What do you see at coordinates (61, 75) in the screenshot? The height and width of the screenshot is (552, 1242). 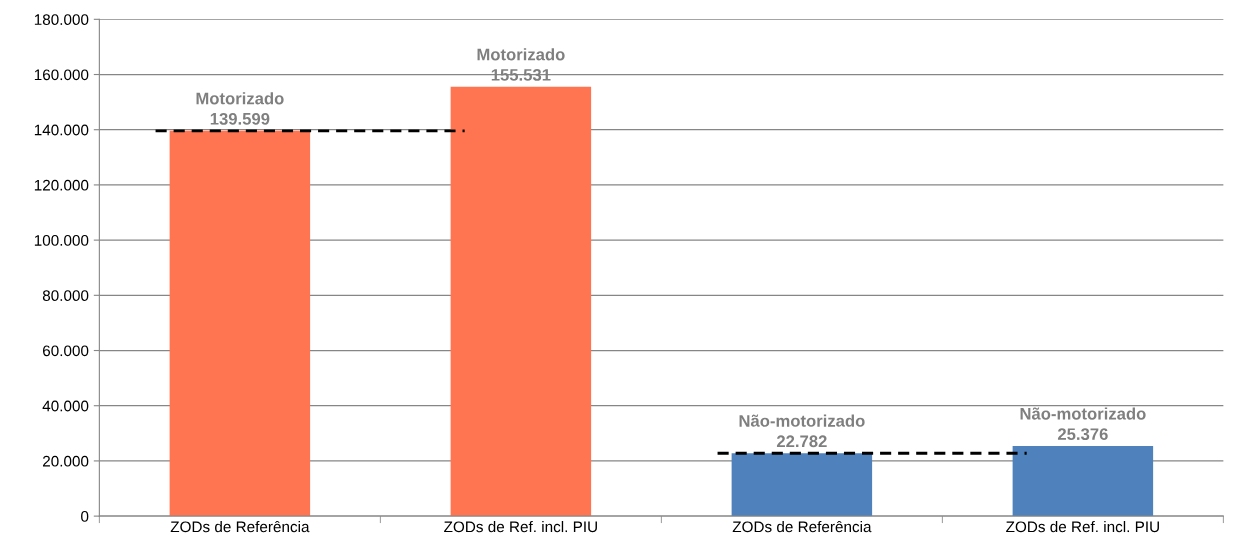 I see `y-tick-label: 160.000` at bounding box center [61, 75].